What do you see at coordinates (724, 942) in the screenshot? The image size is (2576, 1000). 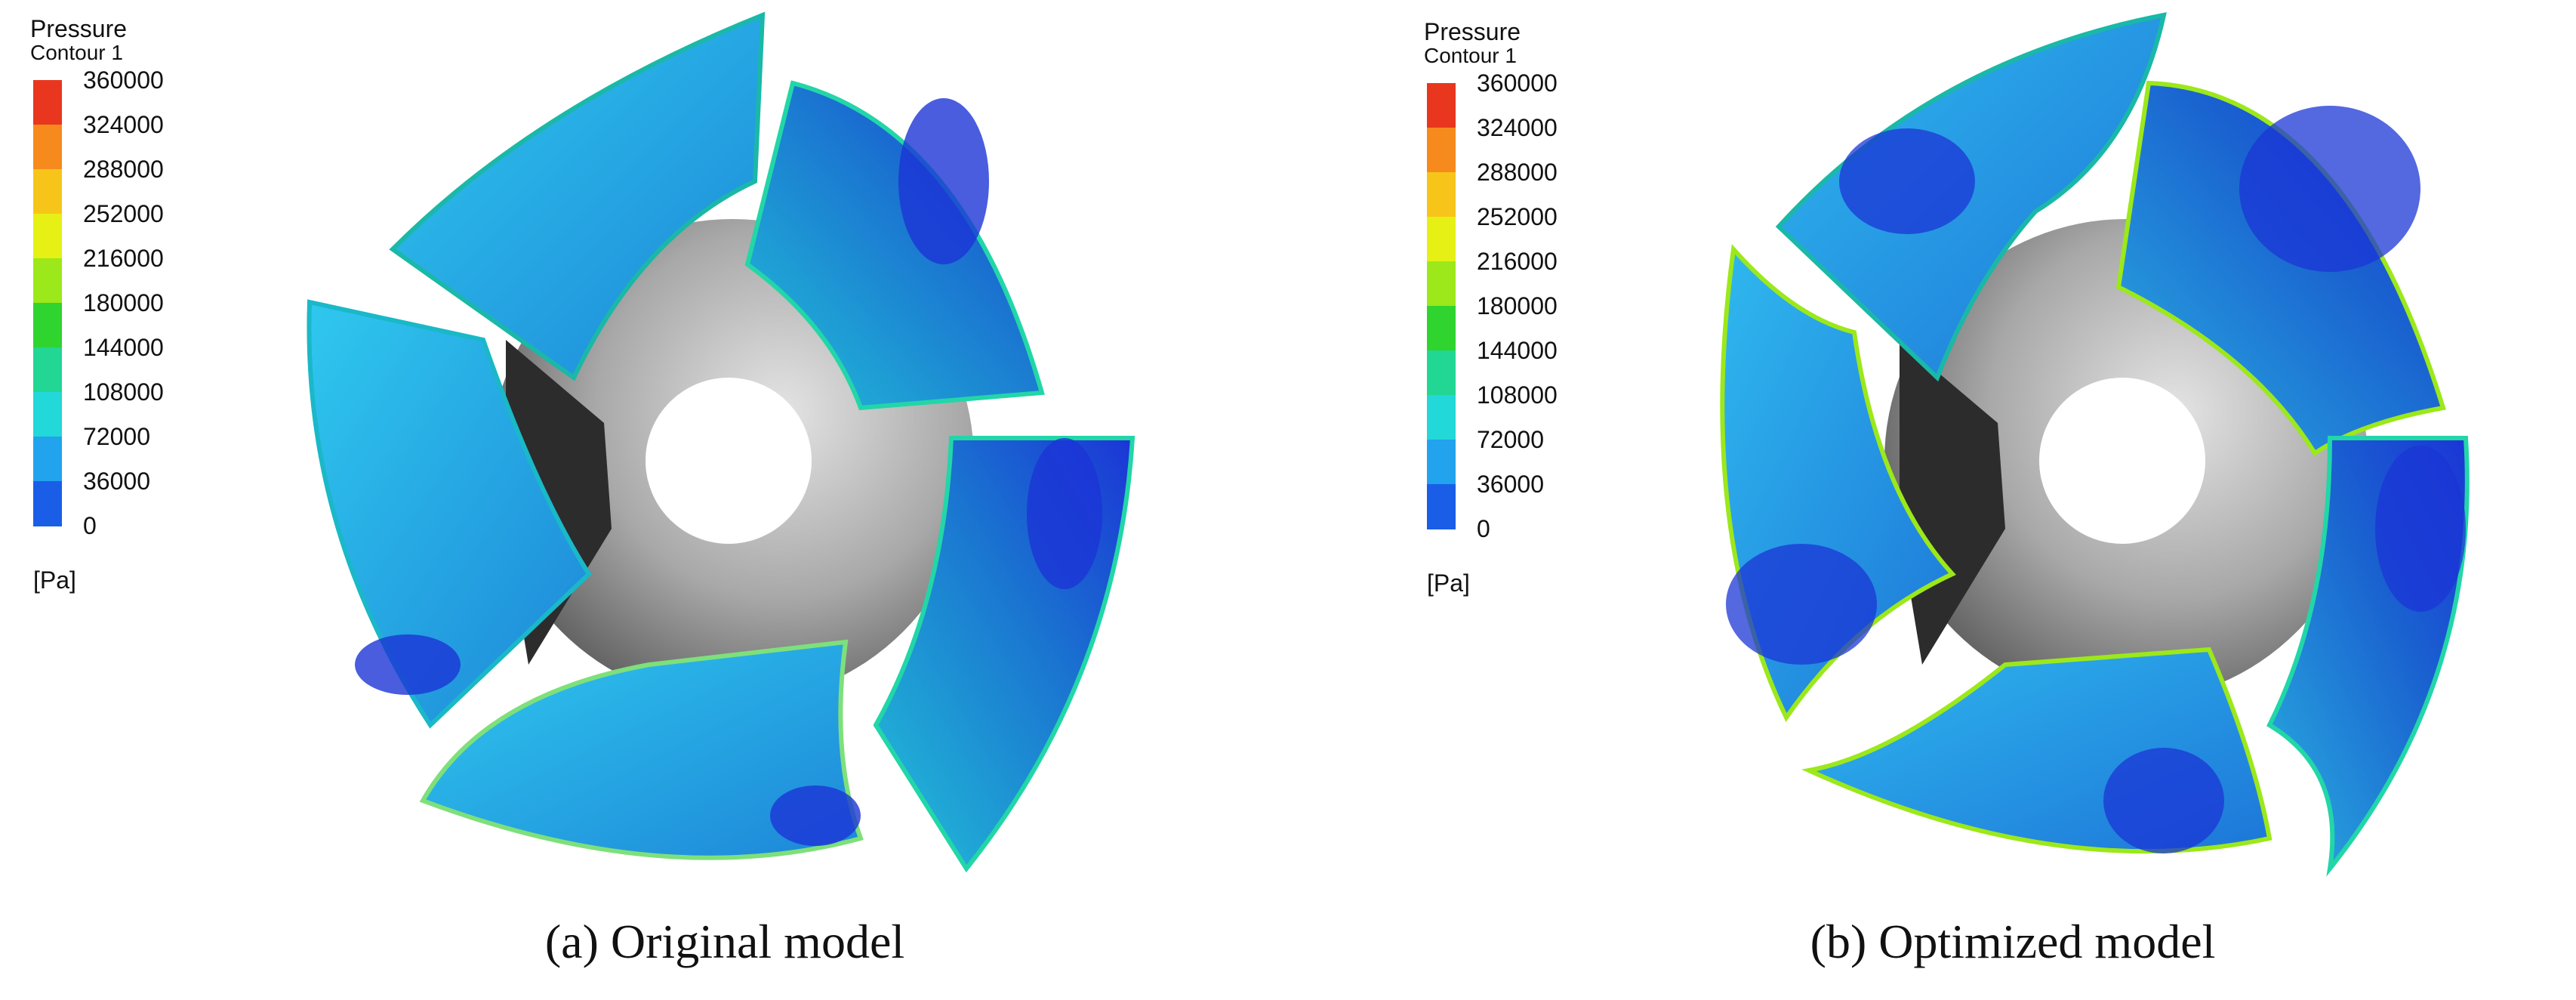 I see `caption-original: (a) Original model` at bounding box center [724, 942].